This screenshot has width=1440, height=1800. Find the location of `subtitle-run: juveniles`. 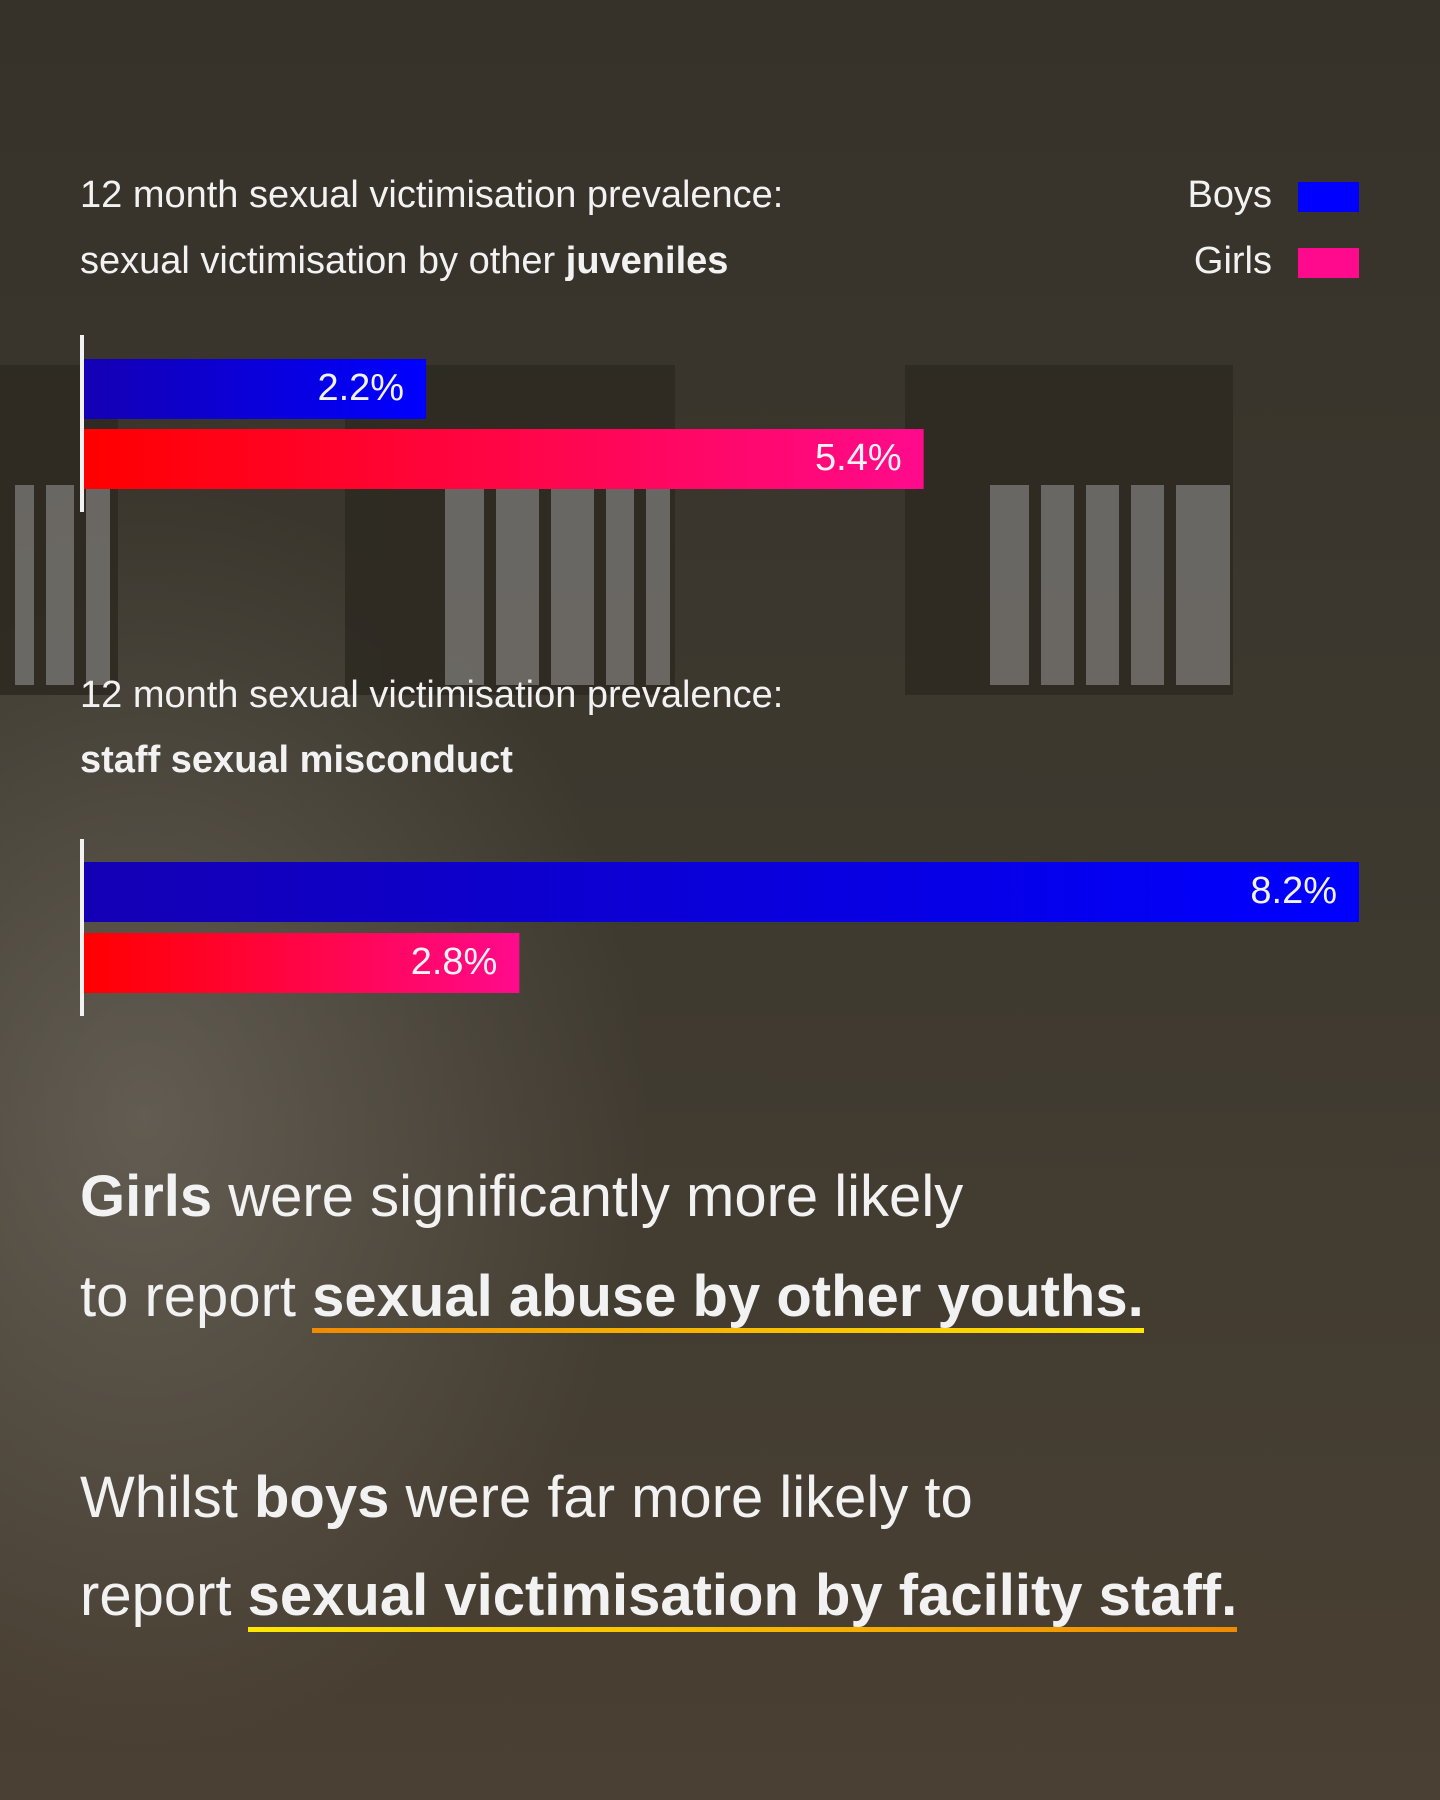

subtitle-run: juveniles is located at coordinates (647, 261).